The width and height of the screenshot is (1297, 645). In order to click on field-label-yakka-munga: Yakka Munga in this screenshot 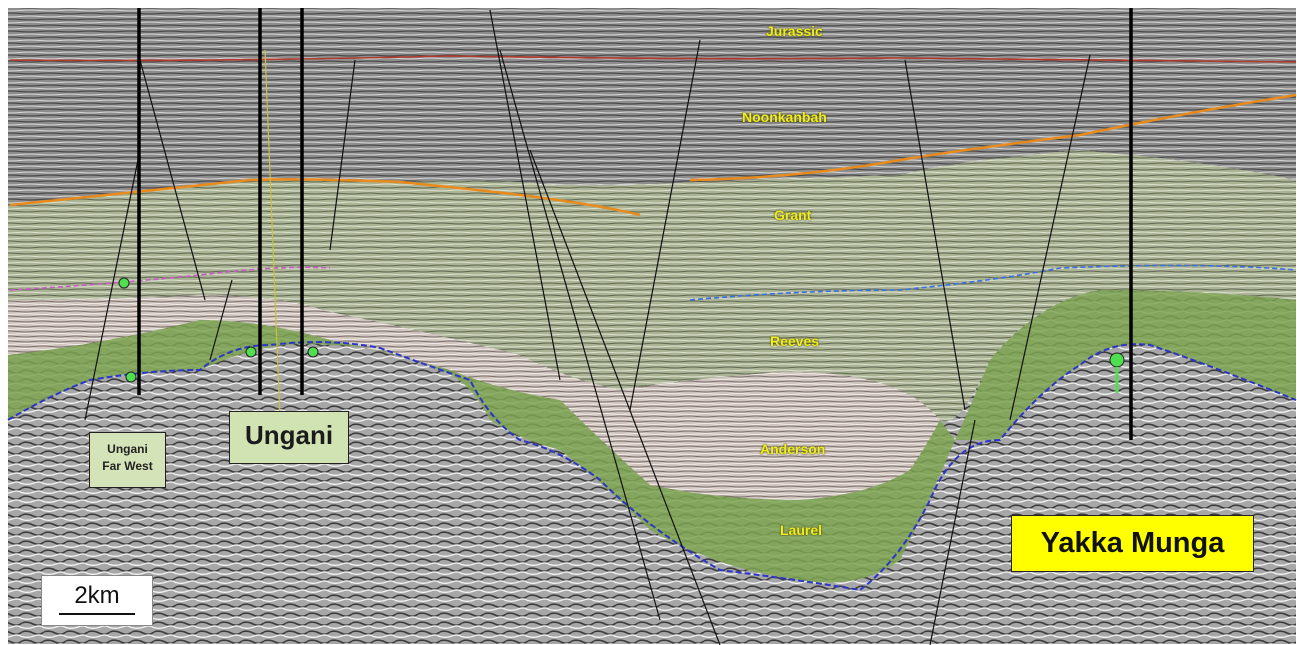, I will do `click(1132, 543)`.